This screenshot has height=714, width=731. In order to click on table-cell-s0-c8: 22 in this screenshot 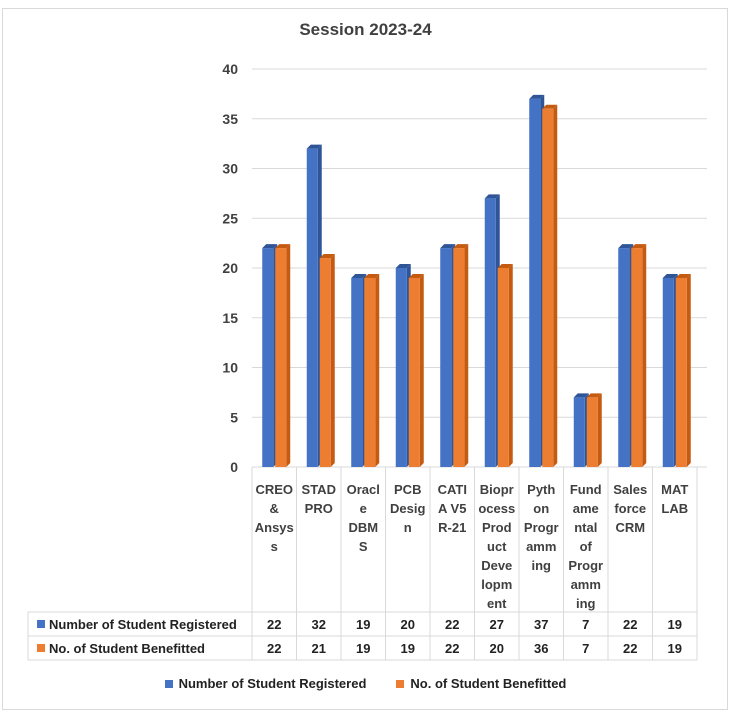, I will do `click(630, 624)`.